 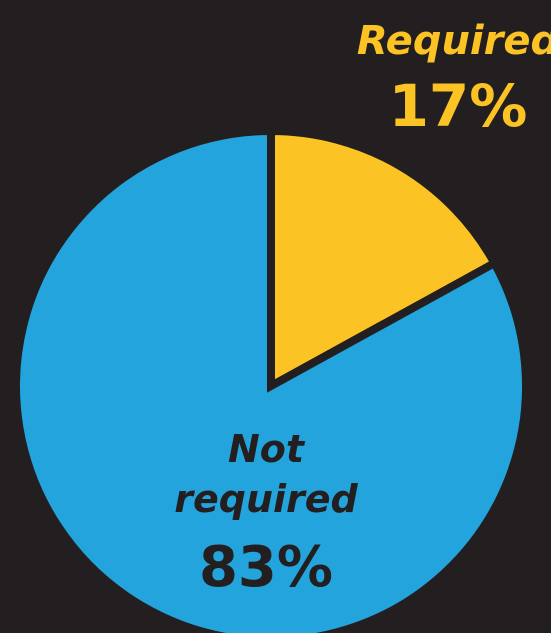 What do you see at coordinates (454, 41) in the screenshot?
I see `slice-label-required: Required` at bounding box center [454, 41].